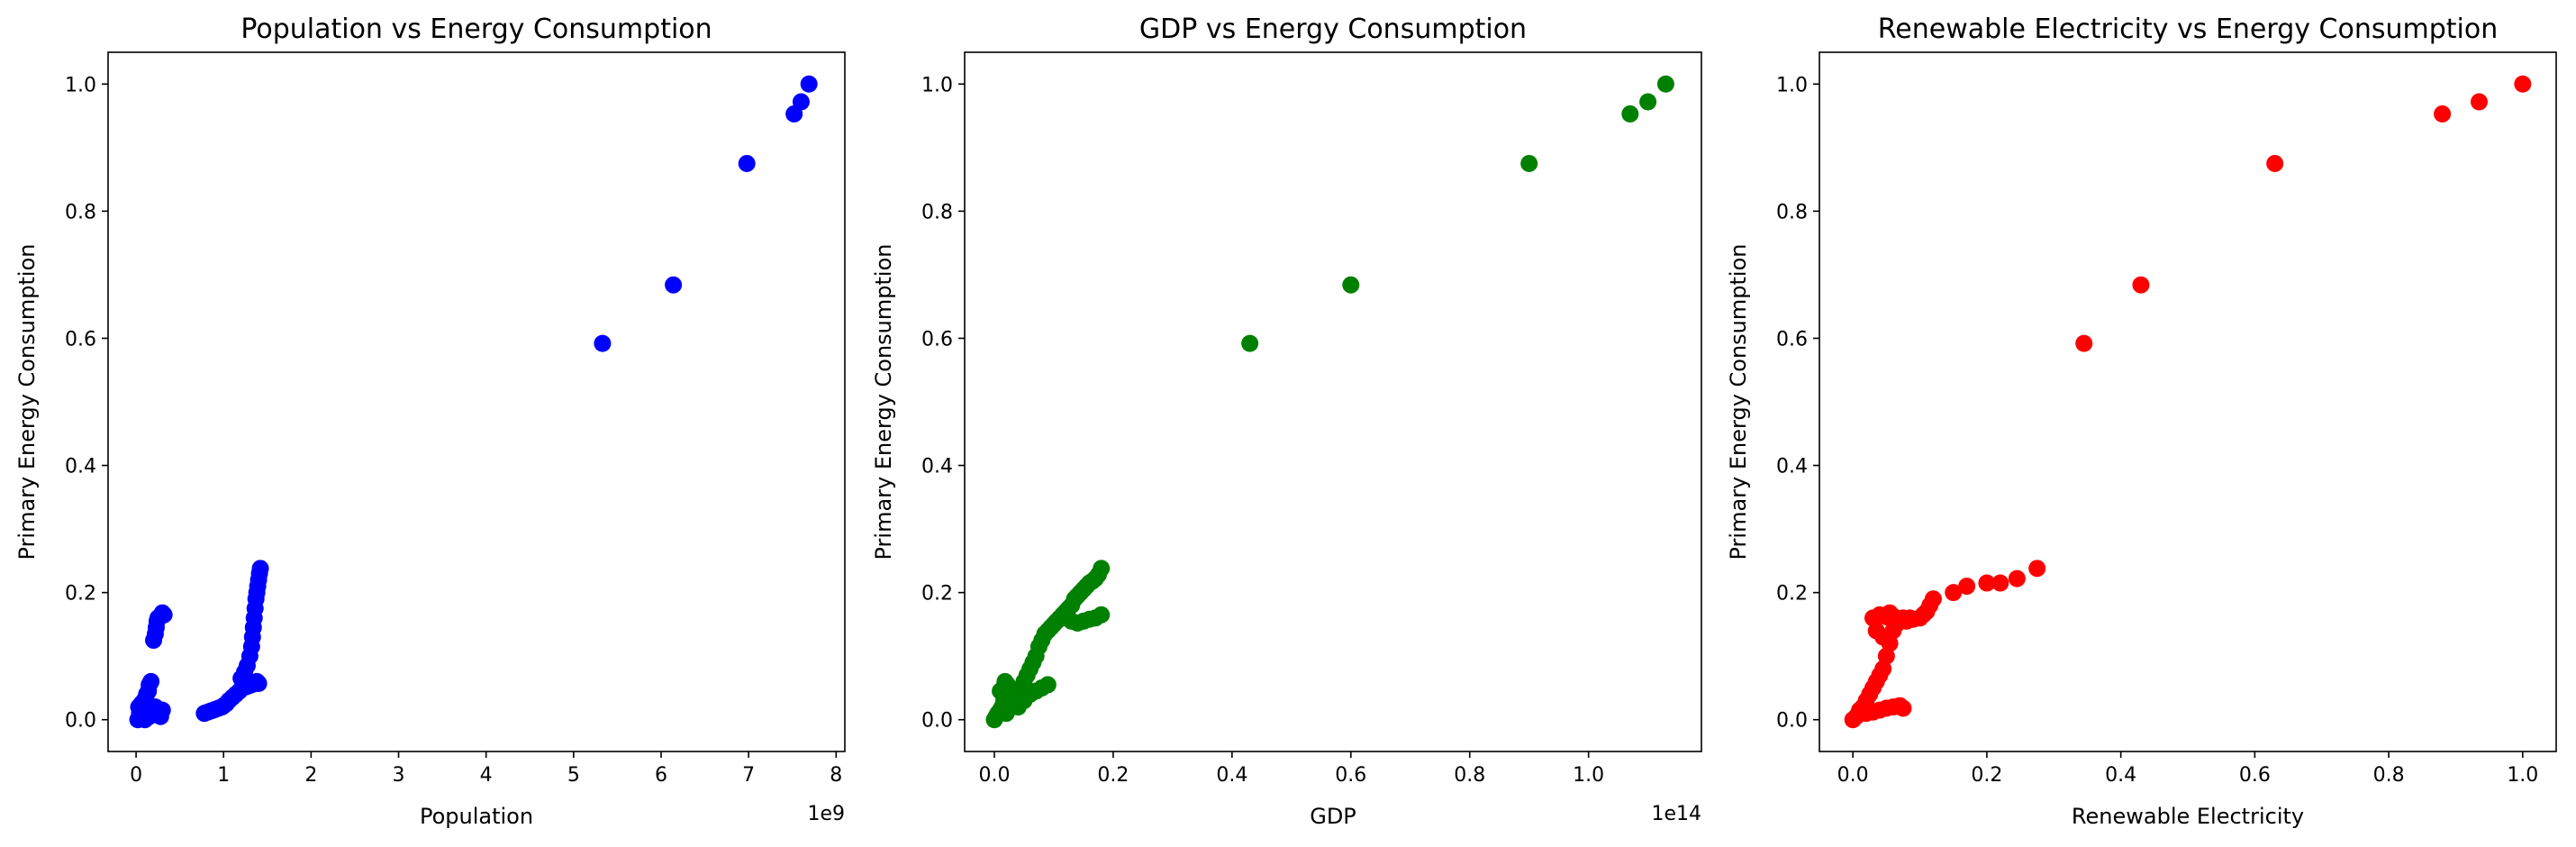 This screenshot has width=2576, height=847. Describe the element at coordinates (2188, 817) in the screenshot. I see `x-axis-label: Renewable Electricity` at that location.